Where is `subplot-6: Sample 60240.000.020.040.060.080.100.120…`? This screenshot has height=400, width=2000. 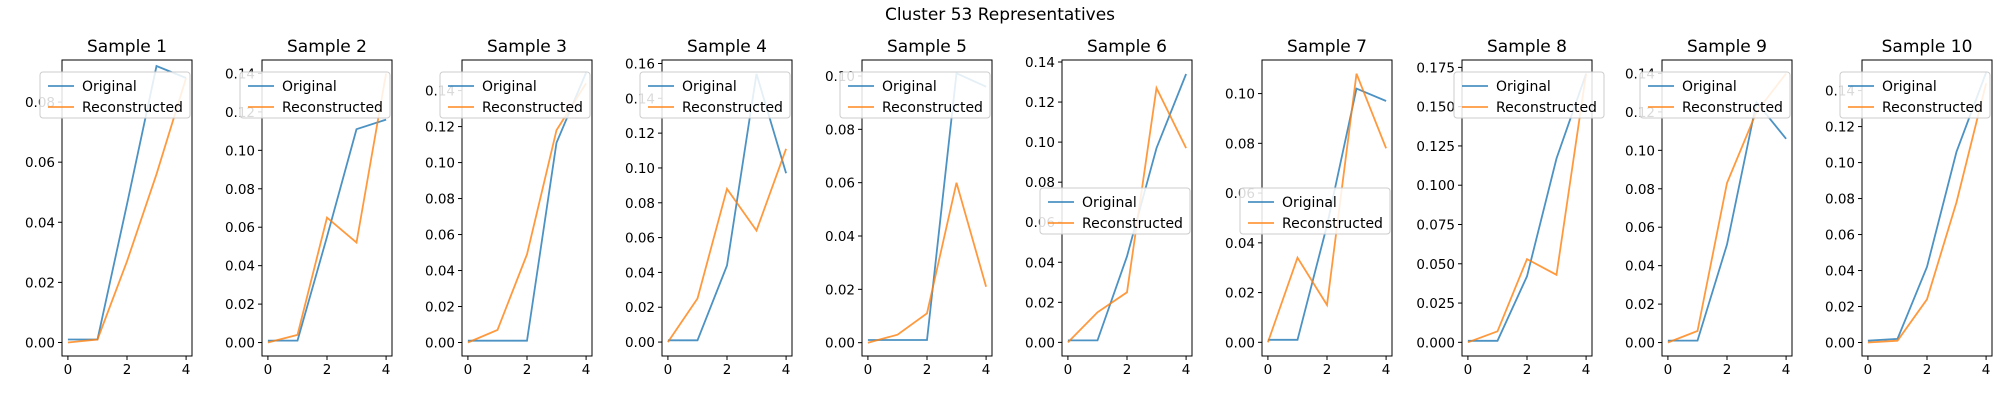
subplot-6: Sample 60240.000.020.040.060.080.100.120… is located at coordinates (1109, 207).